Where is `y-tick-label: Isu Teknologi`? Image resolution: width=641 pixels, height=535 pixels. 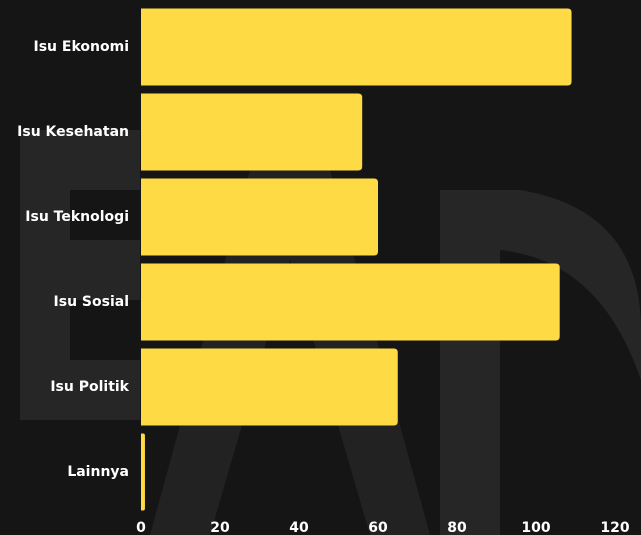 y-tick-label: Isu Teknologi is located at coordinates (77, 217).